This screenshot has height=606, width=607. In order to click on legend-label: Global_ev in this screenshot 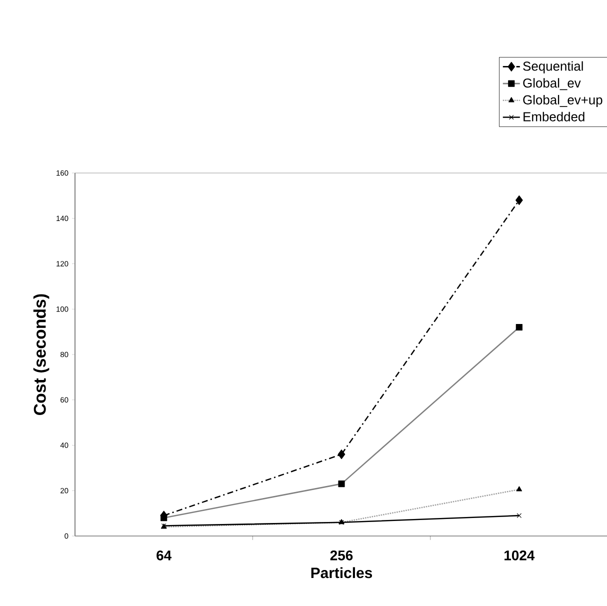, I will do `click(552, 84)`.